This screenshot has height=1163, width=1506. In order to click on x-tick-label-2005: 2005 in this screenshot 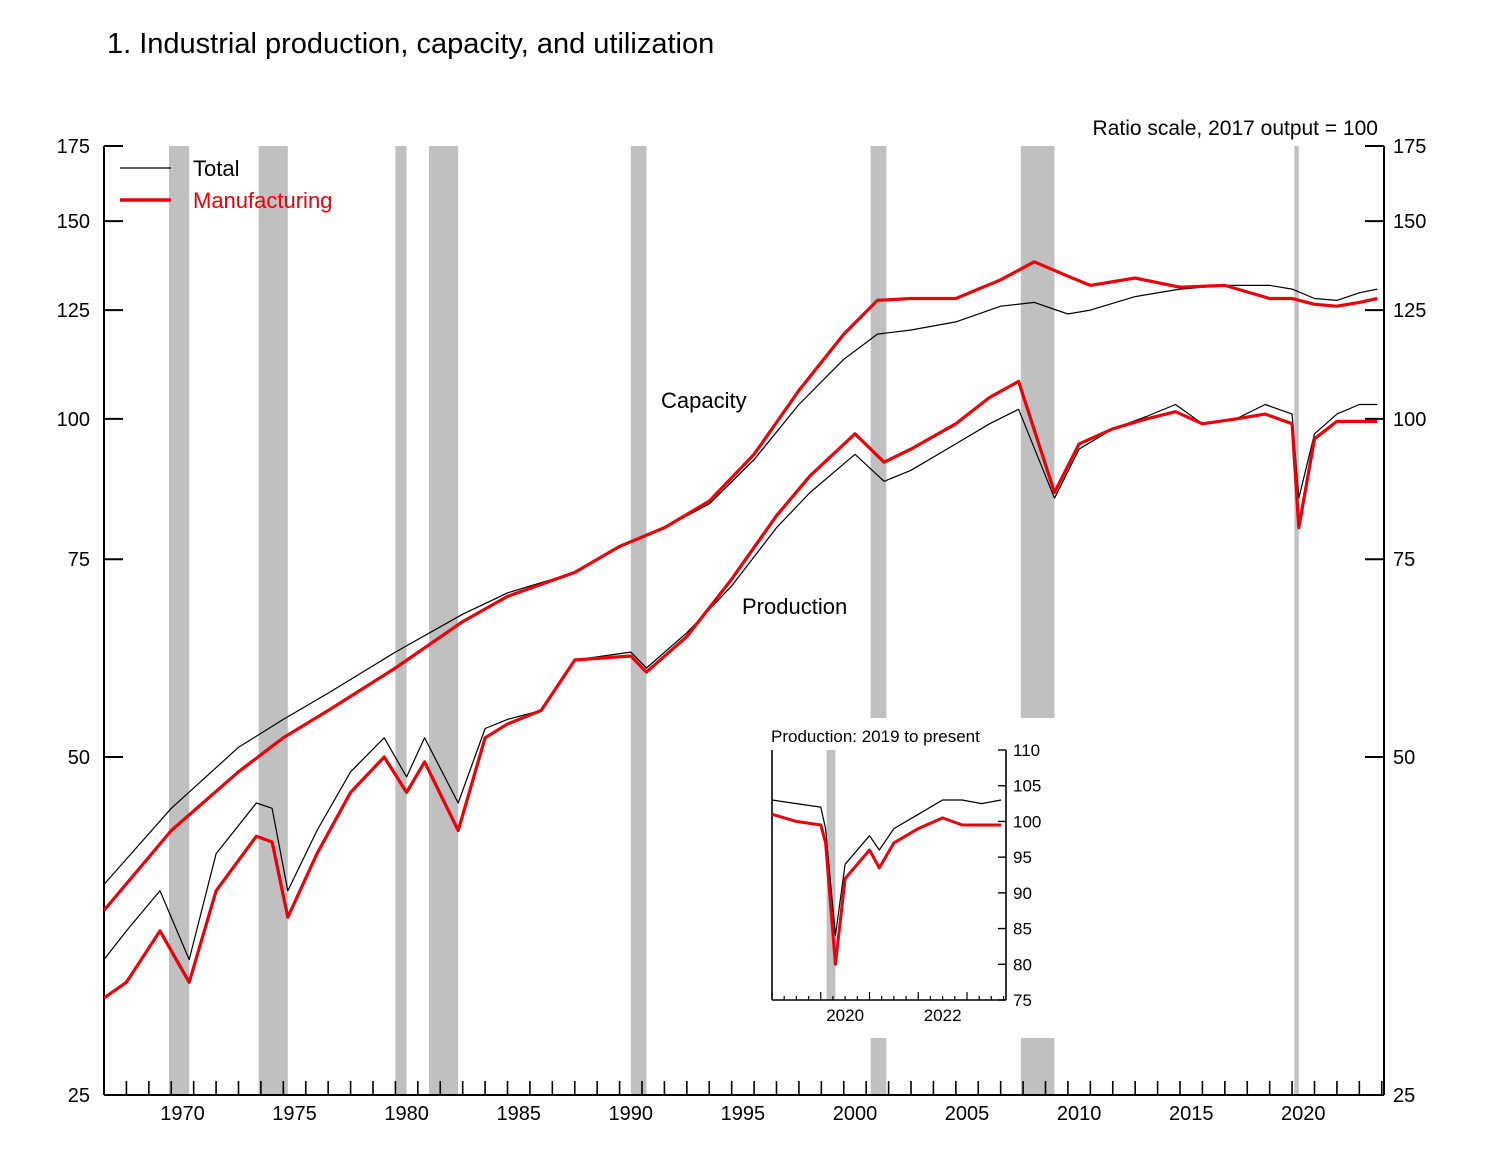, I will do `click(967, 1114)`.